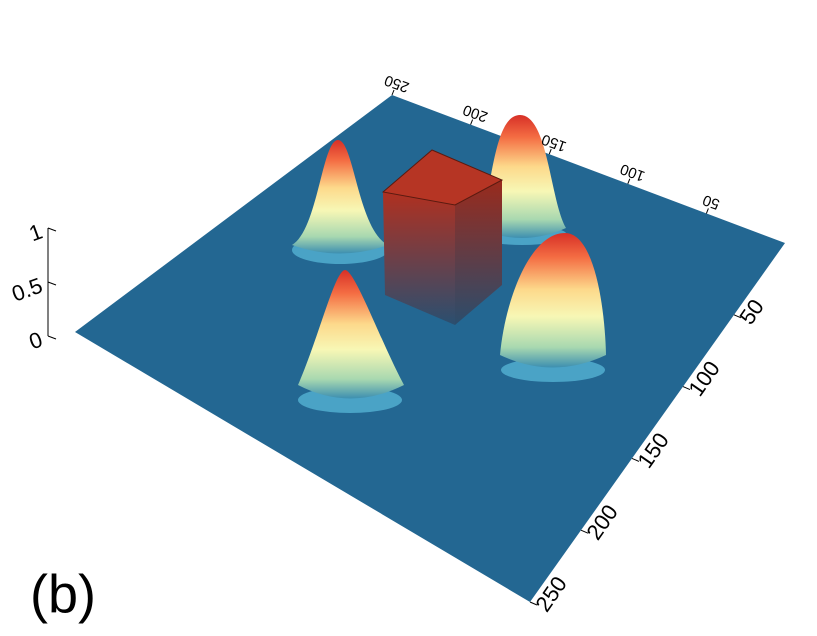 This screenshot has width=817, height=636. Describe the element at coordinates (396, 83) in the screenshot. I see `y-tick-label: 250` at that location.